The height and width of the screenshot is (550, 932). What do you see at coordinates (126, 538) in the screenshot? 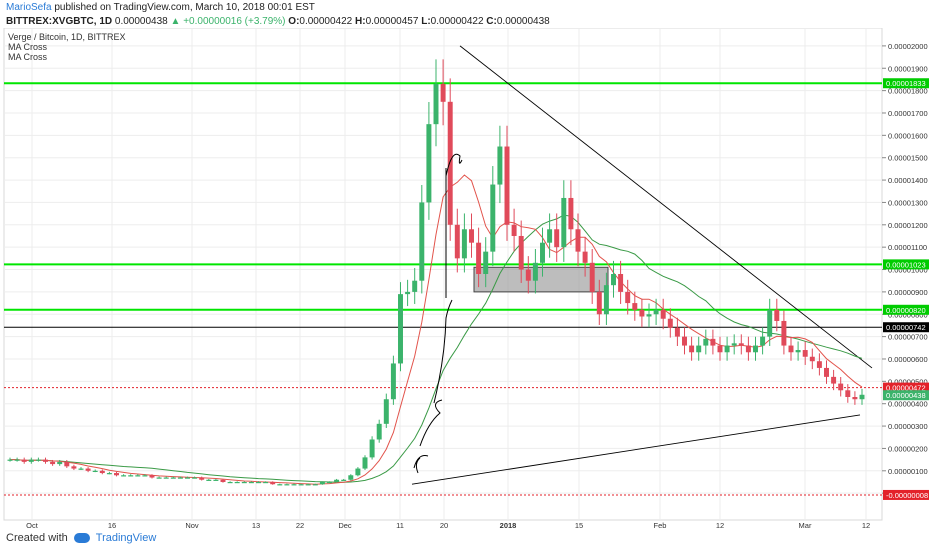
I see `tradingview-link: TradingView` at bounding box center [126, 538].